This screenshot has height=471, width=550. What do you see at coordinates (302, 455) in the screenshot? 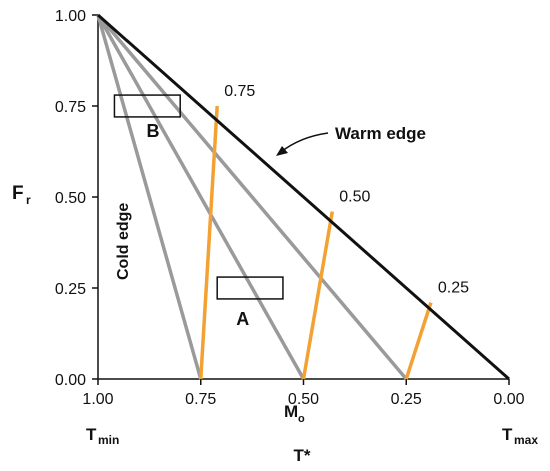
I see `x-axis-label: T*` at bounding box center [302, 455].